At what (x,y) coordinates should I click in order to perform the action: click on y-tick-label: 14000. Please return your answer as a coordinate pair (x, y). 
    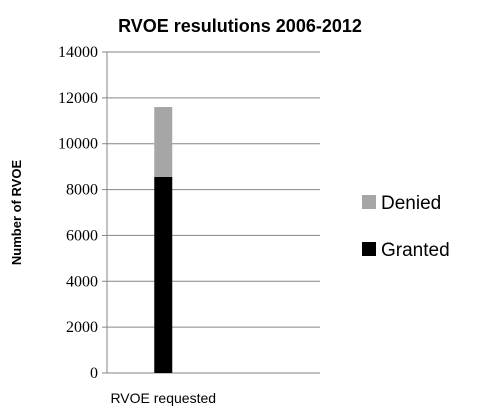
    Looking at the image, I should click on (78, 52).